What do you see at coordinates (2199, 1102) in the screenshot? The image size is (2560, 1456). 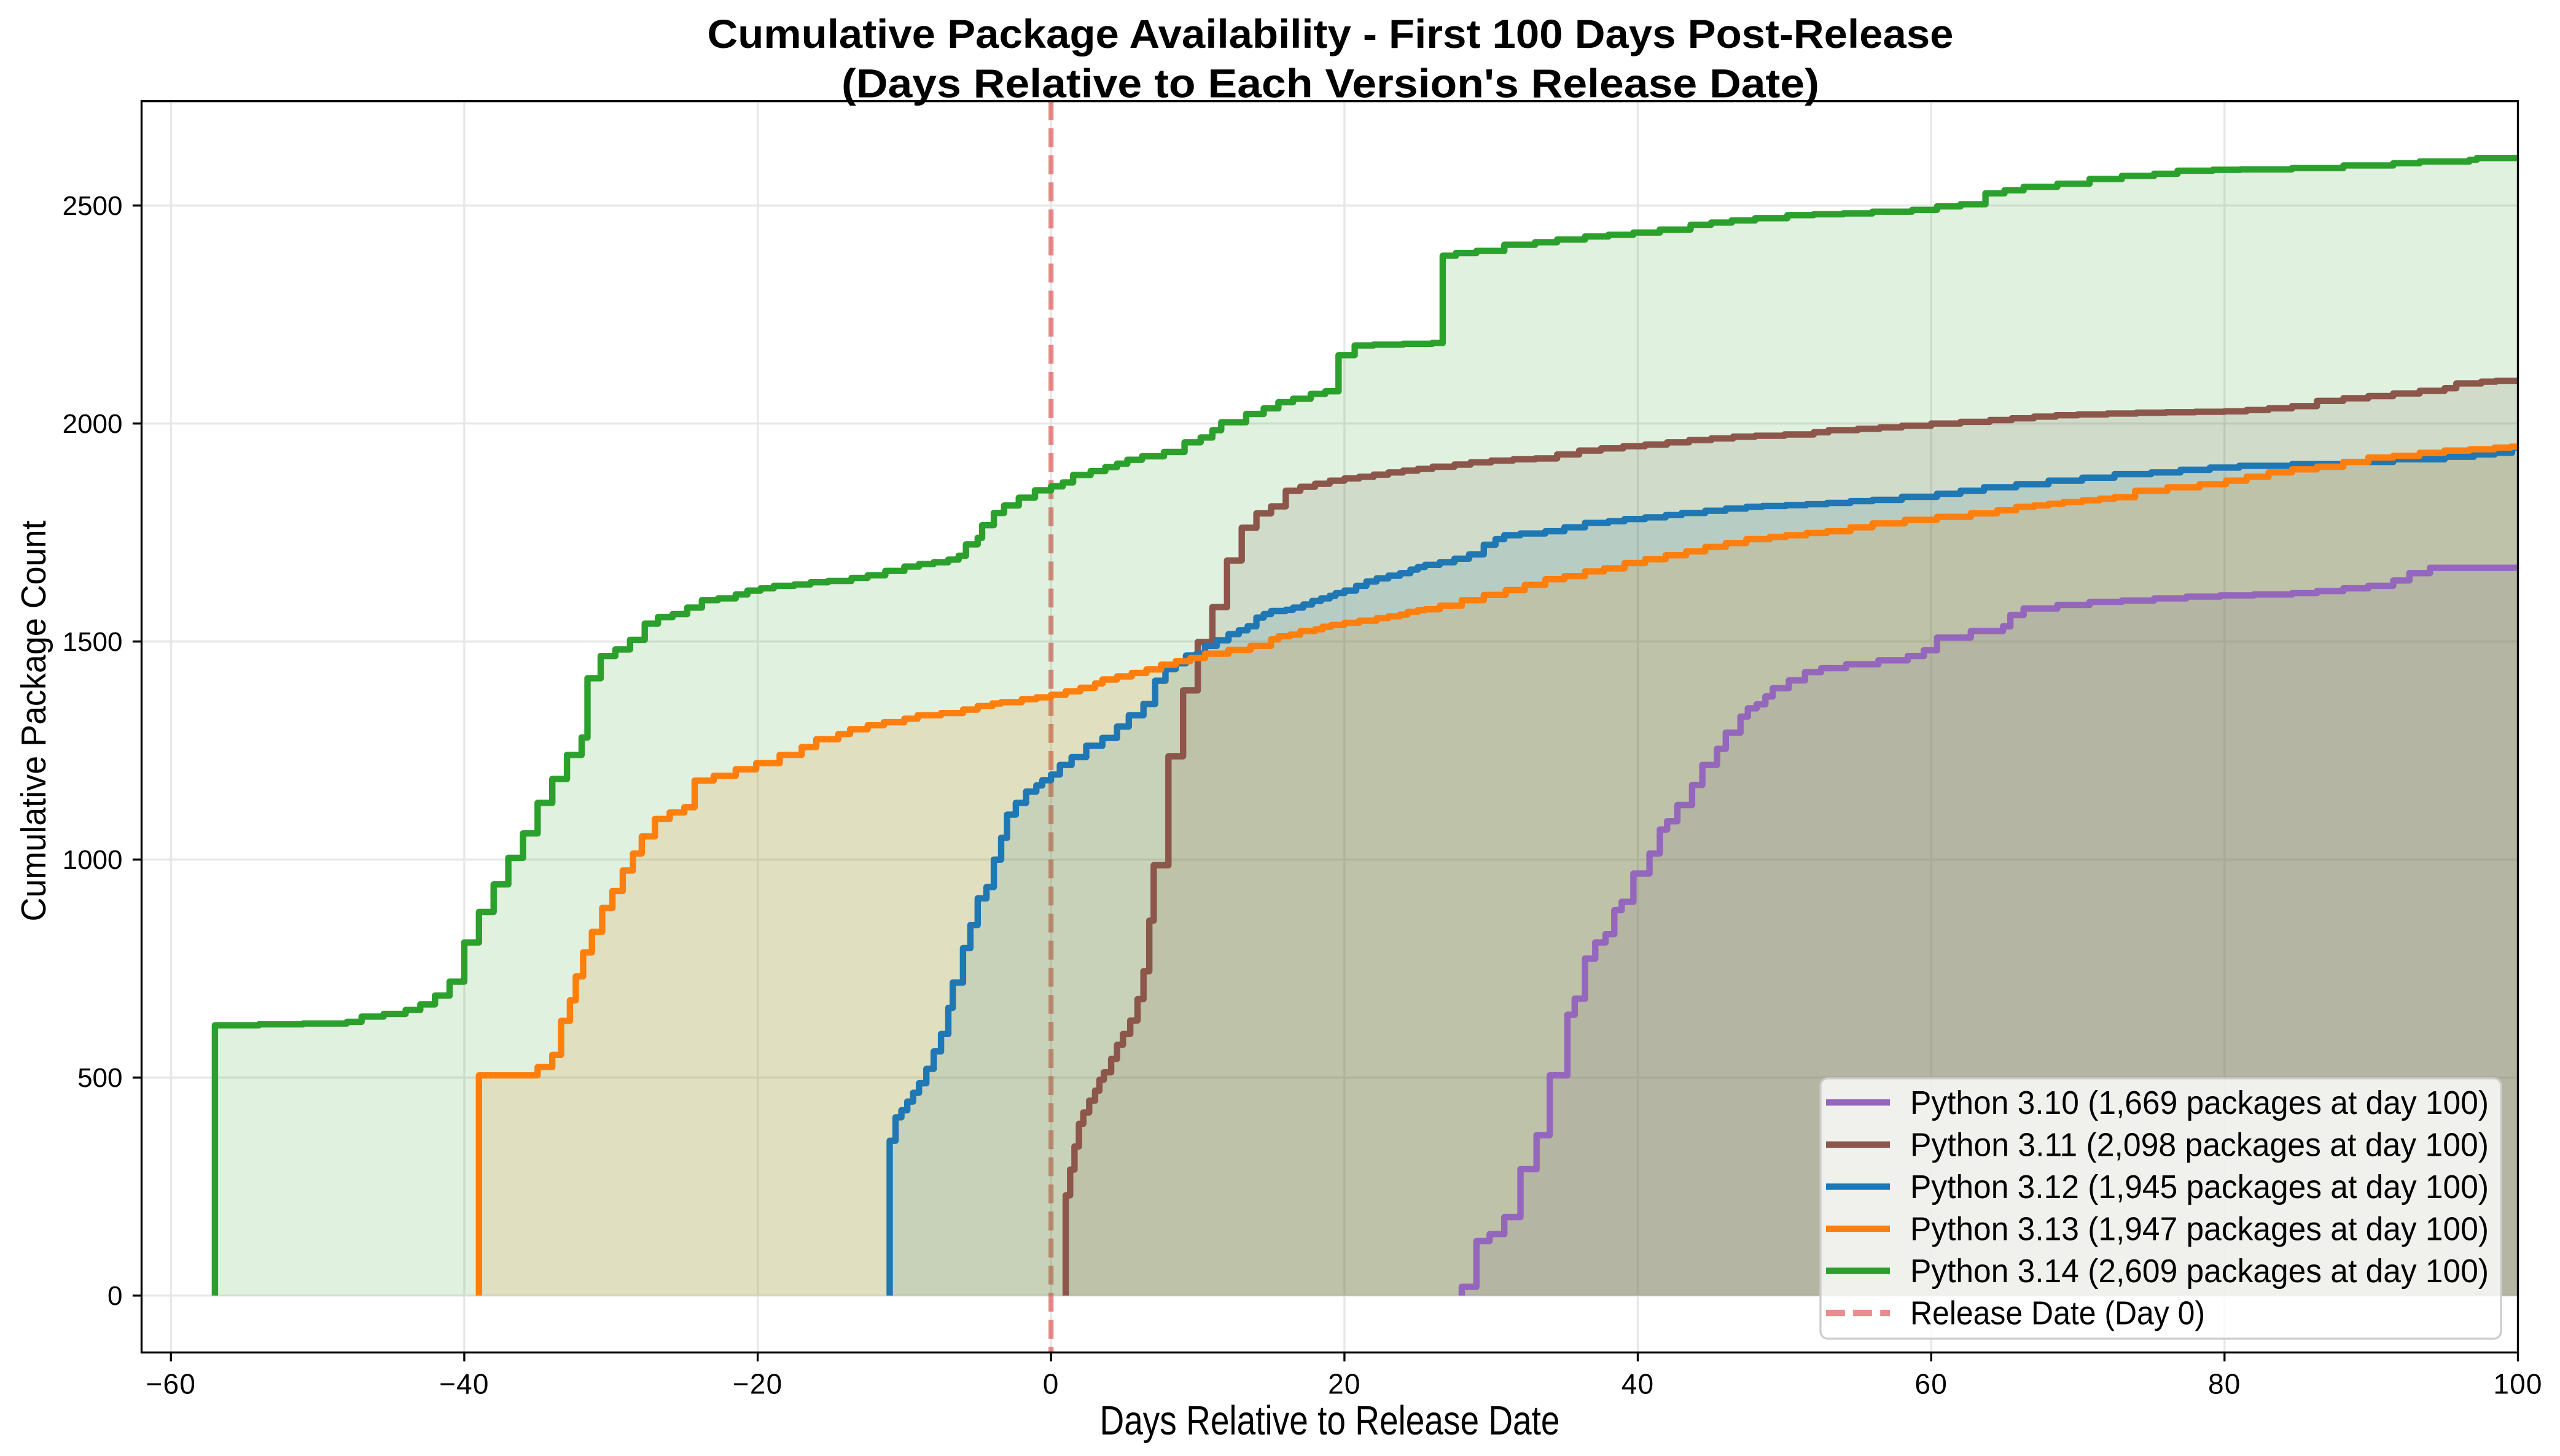 I see `svg-text:Python 3.10 (1,669 packages at: Python 3.10 (1,669 packages at day 100)` at bounding box center [2199, 1102].